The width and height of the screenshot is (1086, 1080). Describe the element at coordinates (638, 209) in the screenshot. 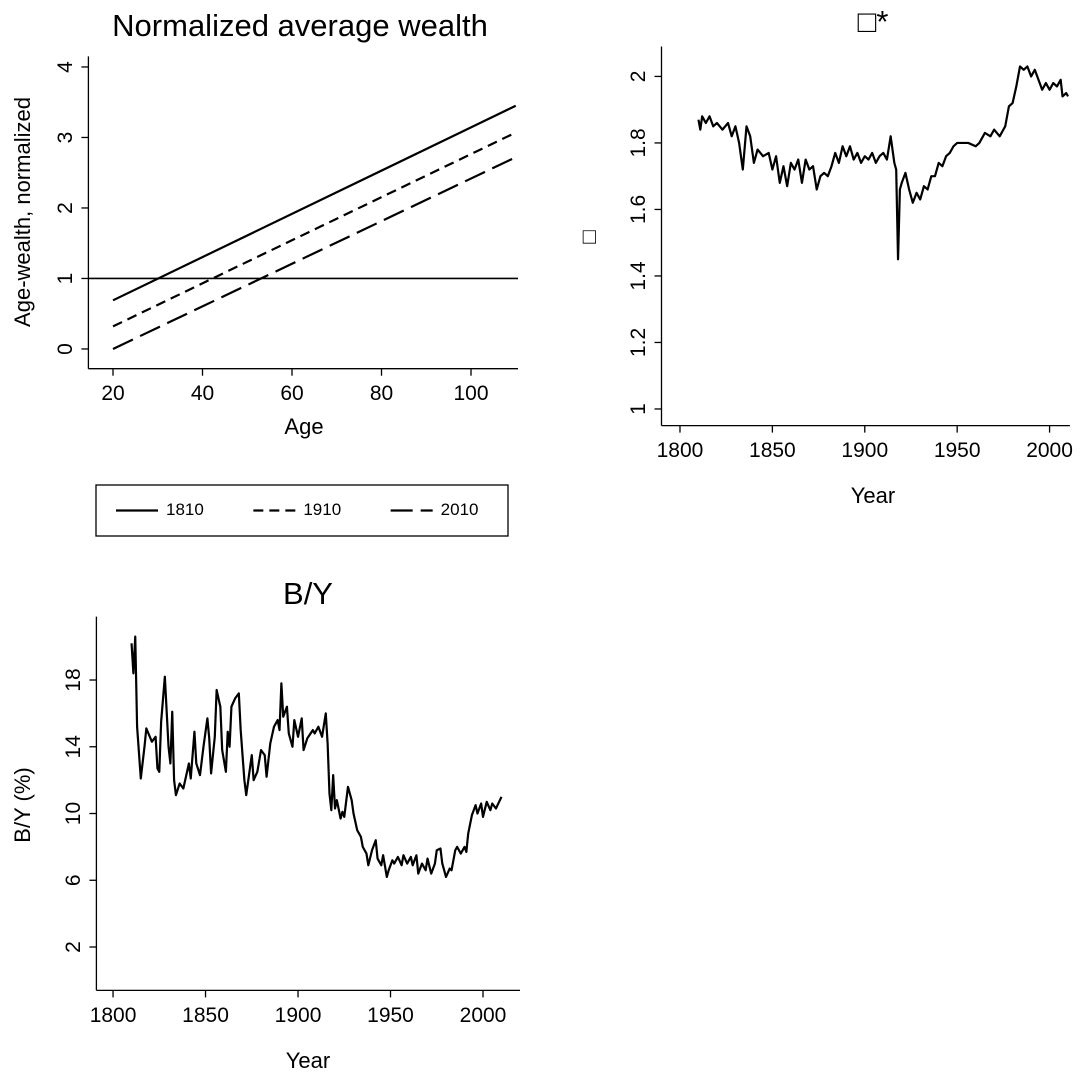

I see `y-tick-label: 1.6` at that location.